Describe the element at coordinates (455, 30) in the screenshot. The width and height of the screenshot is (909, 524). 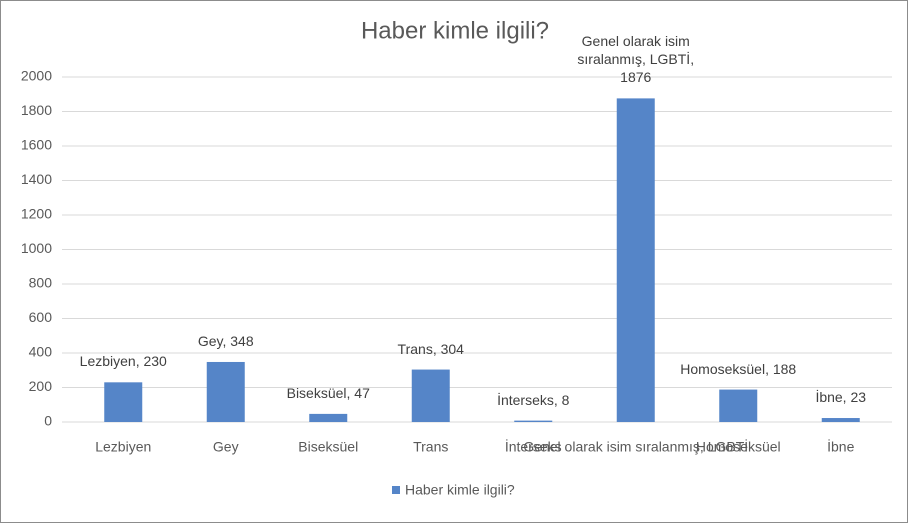
I see `chart-title: Haber kimle ilgili?` at that location.